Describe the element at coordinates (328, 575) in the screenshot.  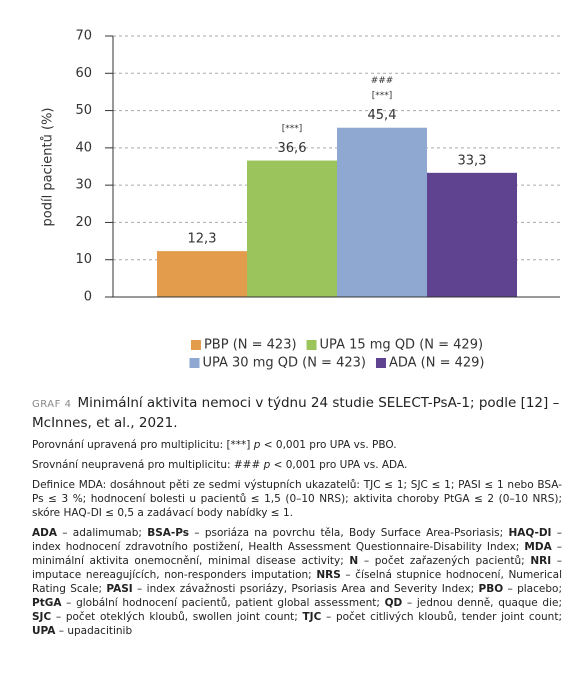
I see `glossary-term: NRS` at that location.